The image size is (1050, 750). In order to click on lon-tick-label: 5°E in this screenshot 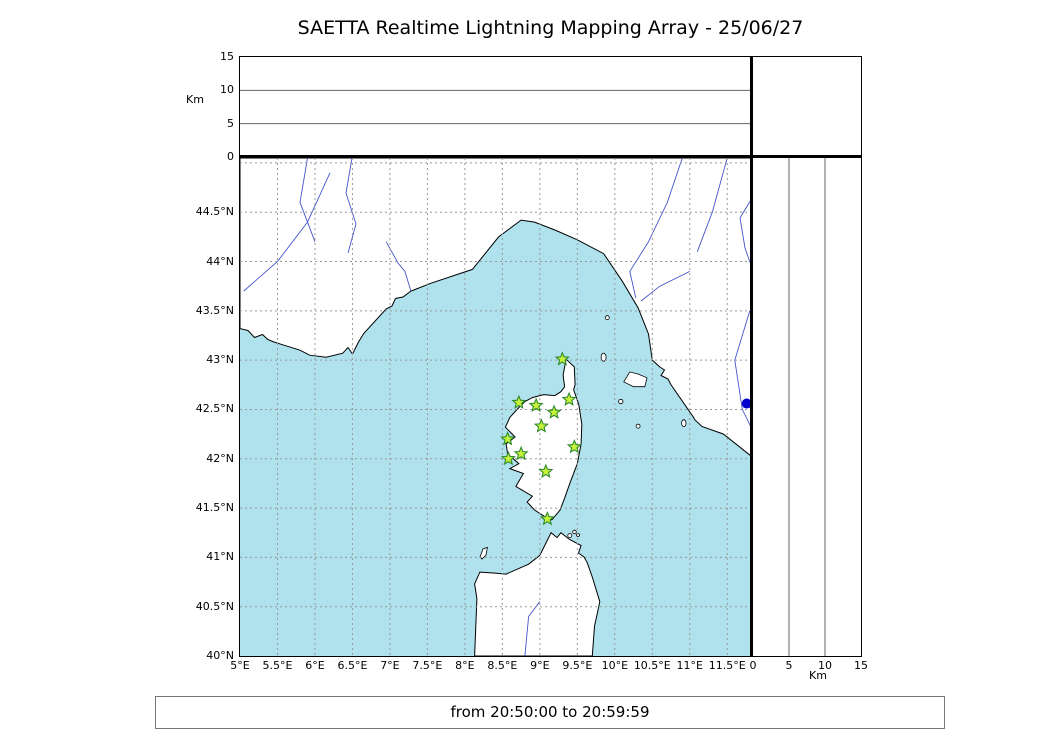, I will do `click(240, 665)`.